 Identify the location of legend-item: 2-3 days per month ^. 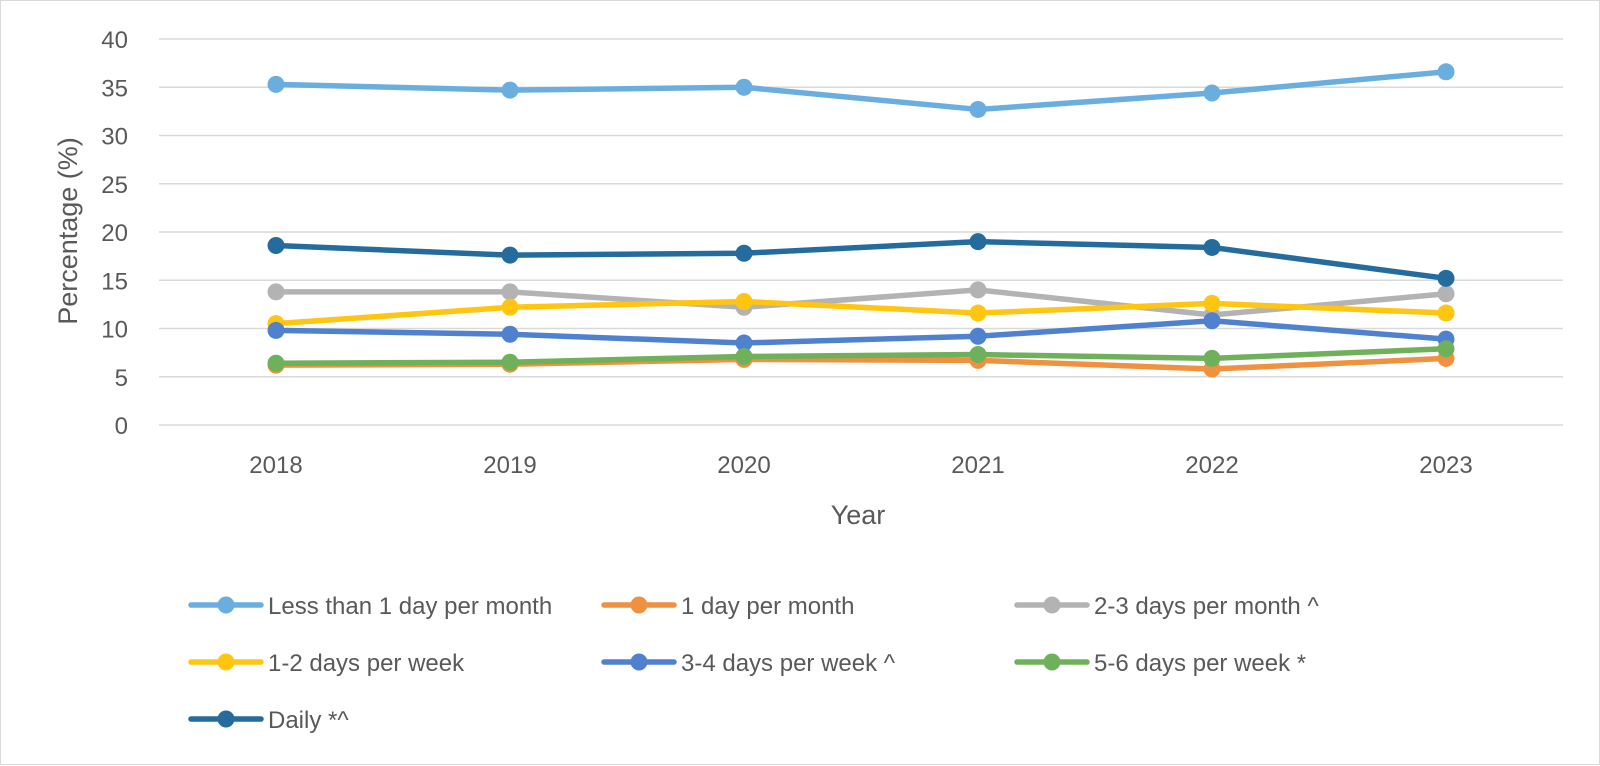
(1166, 606).